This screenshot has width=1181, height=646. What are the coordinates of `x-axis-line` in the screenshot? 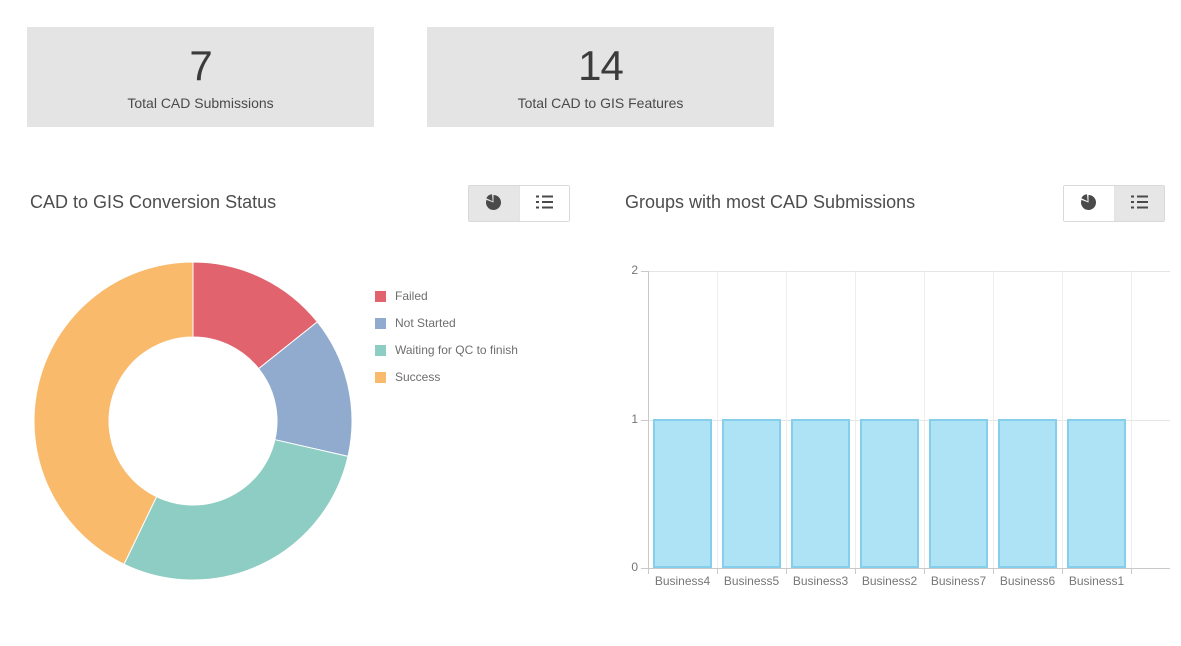 It's located at (909, 568).